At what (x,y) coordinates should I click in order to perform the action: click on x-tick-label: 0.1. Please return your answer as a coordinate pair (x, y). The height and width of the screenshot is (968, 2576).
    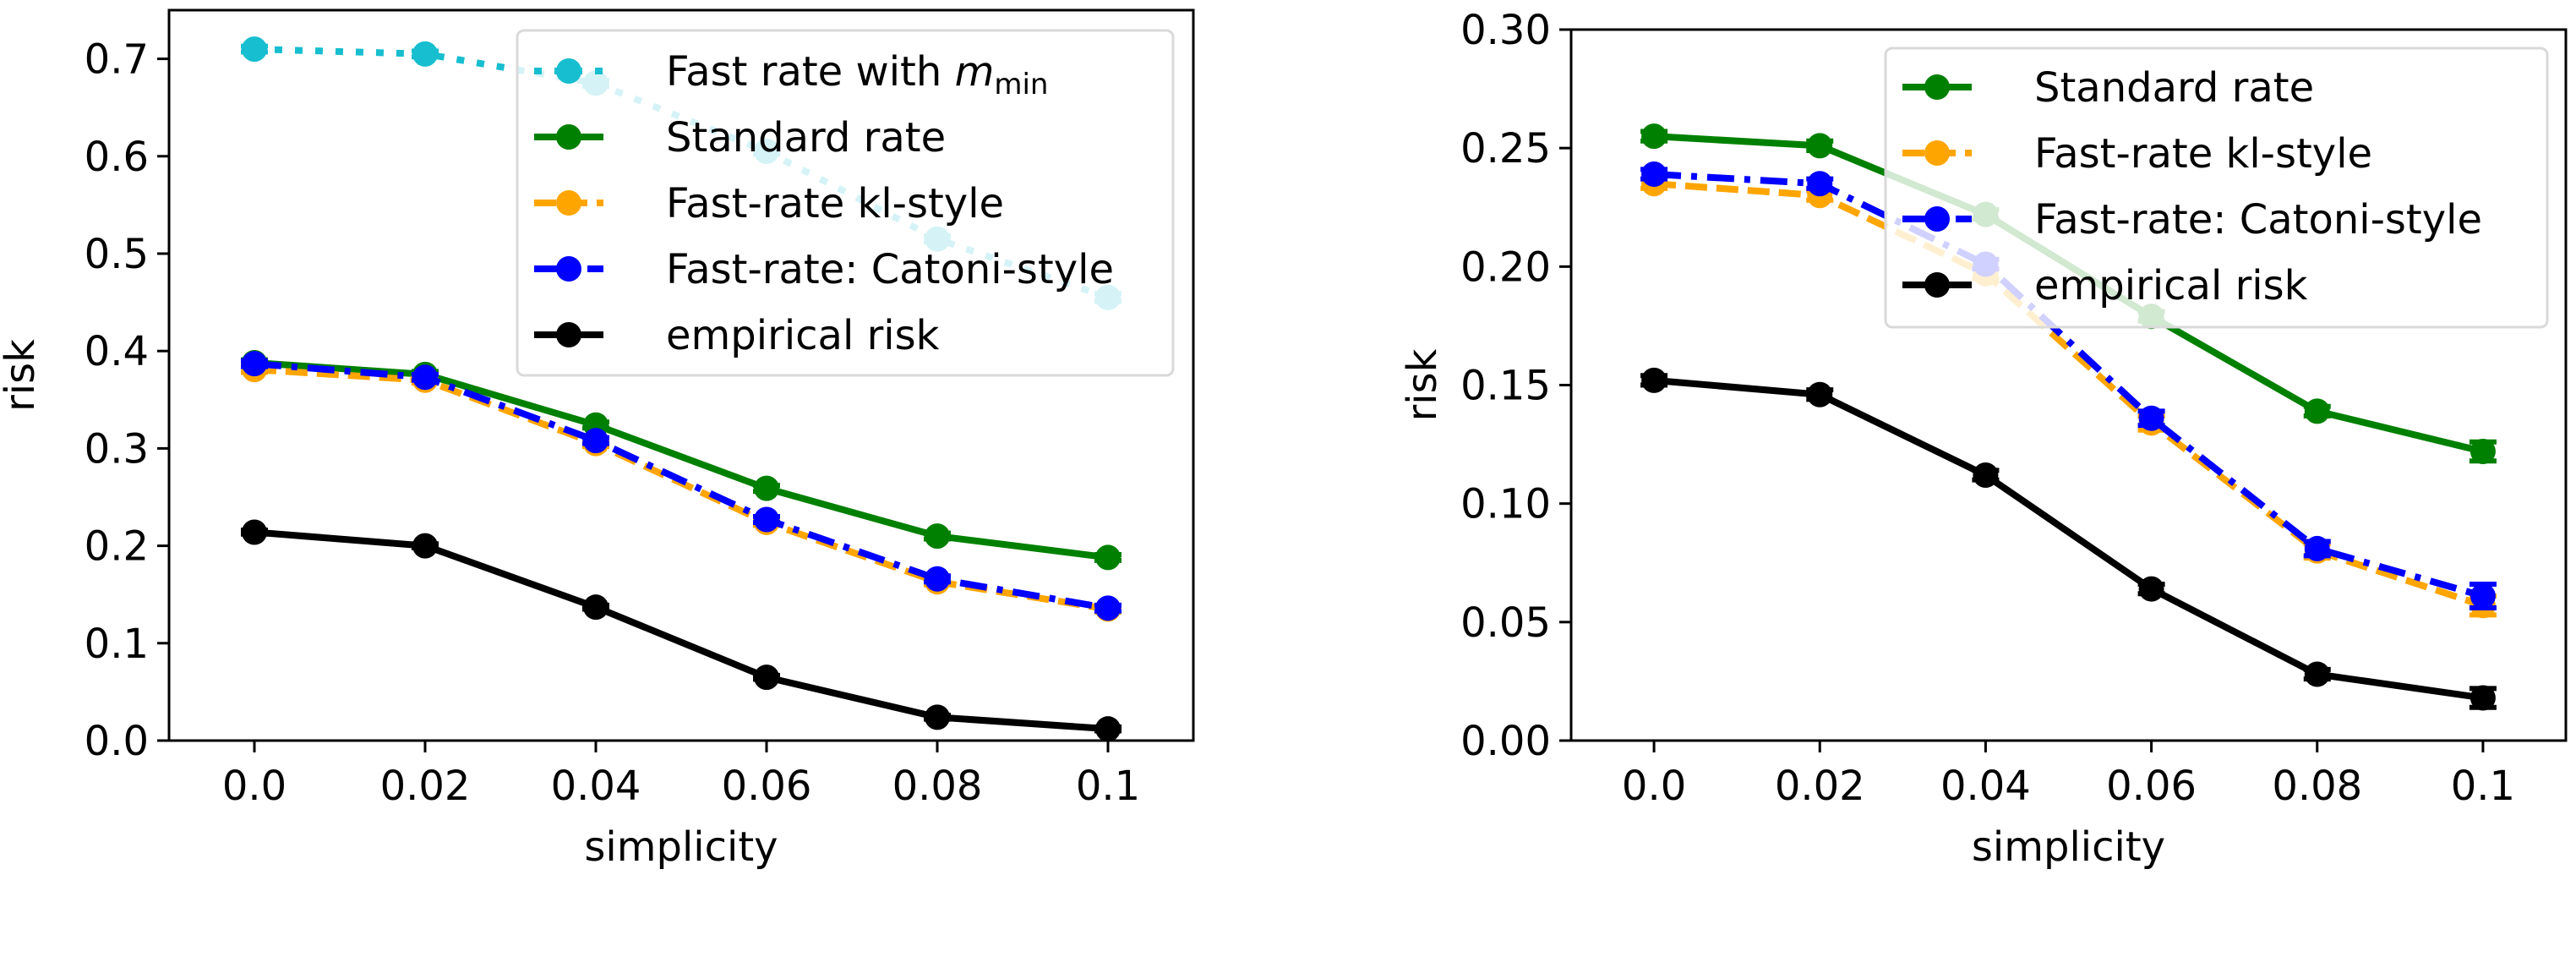
    Looking at the image, I should click on (1108, 786).